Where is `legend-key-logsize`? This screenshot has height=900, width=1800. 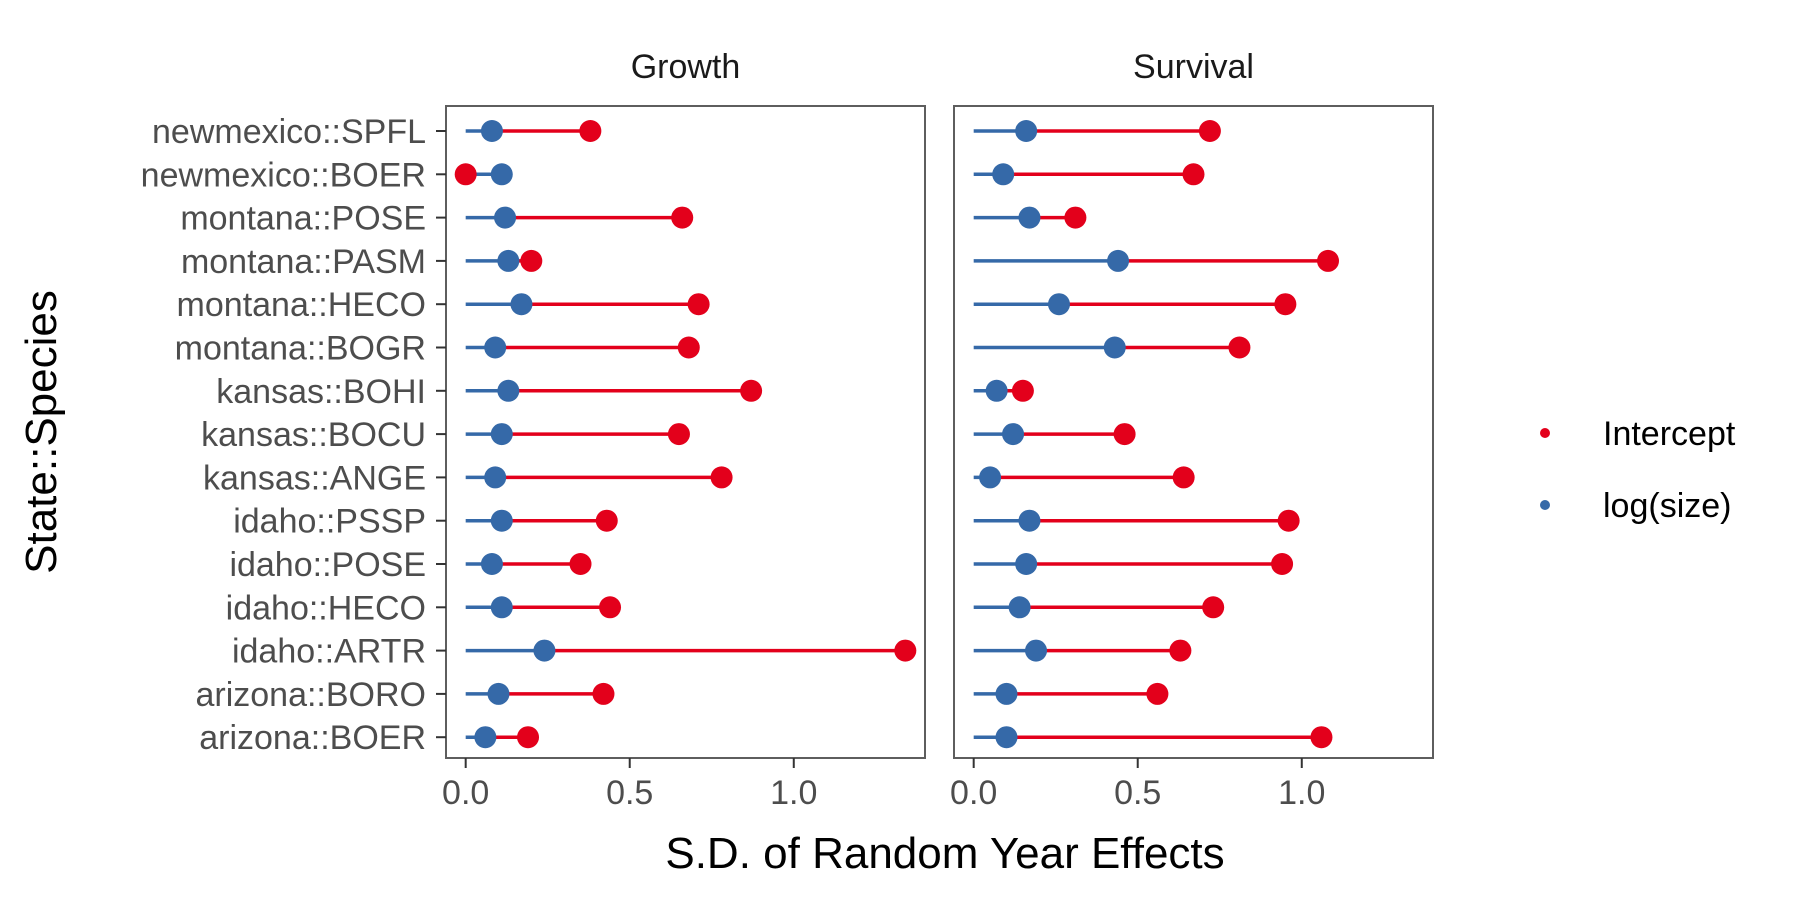 legend-key-logsize is located at coordinates (1545, 505).